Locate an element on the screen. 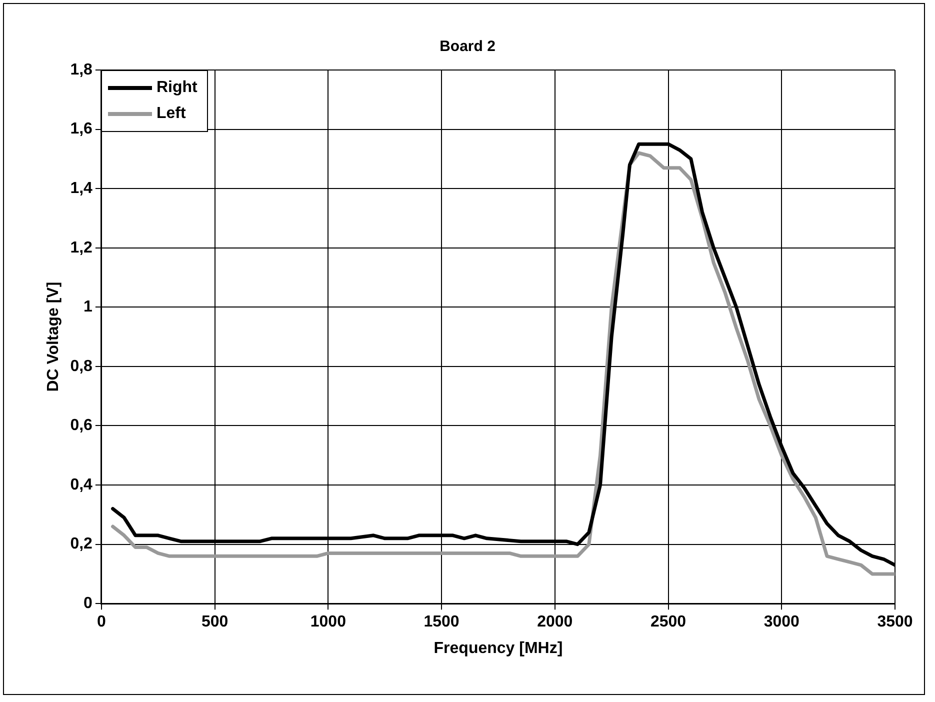 The image size is (935, 702). y-tick-label: 0,4 is located at coordinates (81, 485).